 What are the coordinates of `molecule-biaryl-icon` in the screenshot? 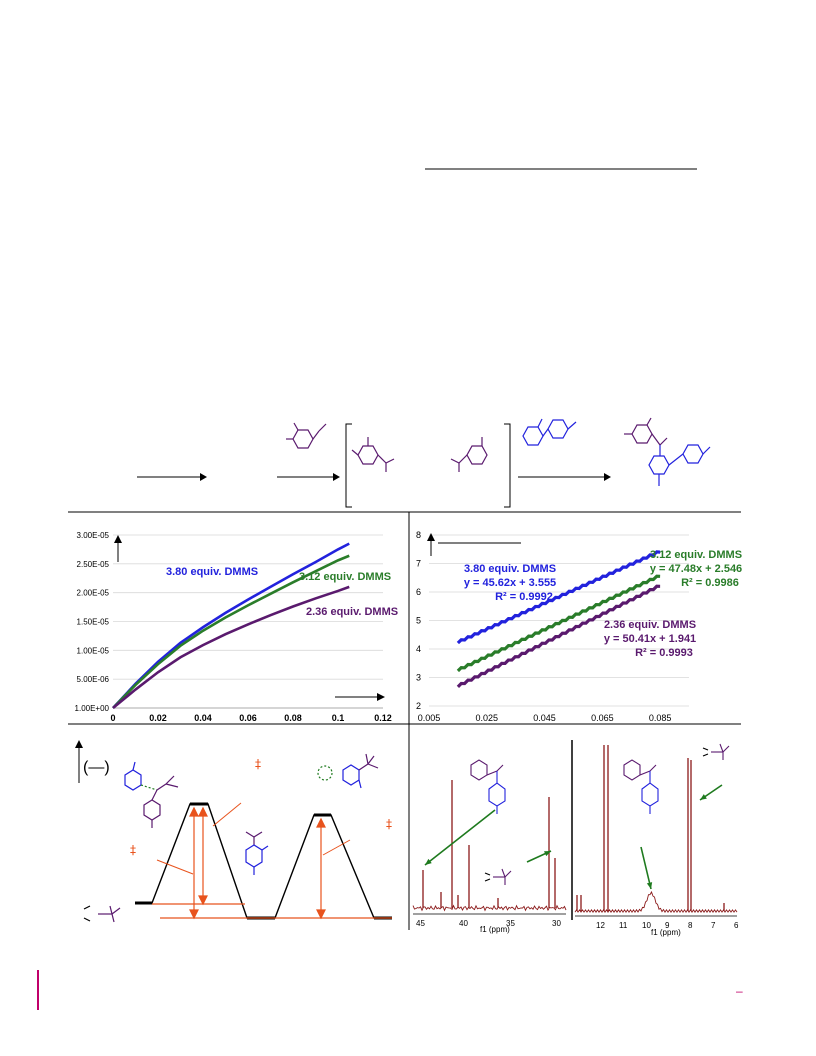 It's located at (549, 432).